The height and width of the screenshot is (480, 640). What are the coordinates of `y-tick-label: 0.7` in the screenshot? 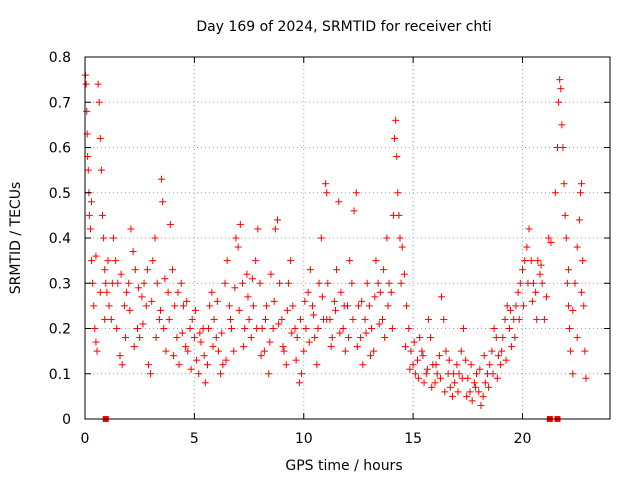 It's located at (60, 103).